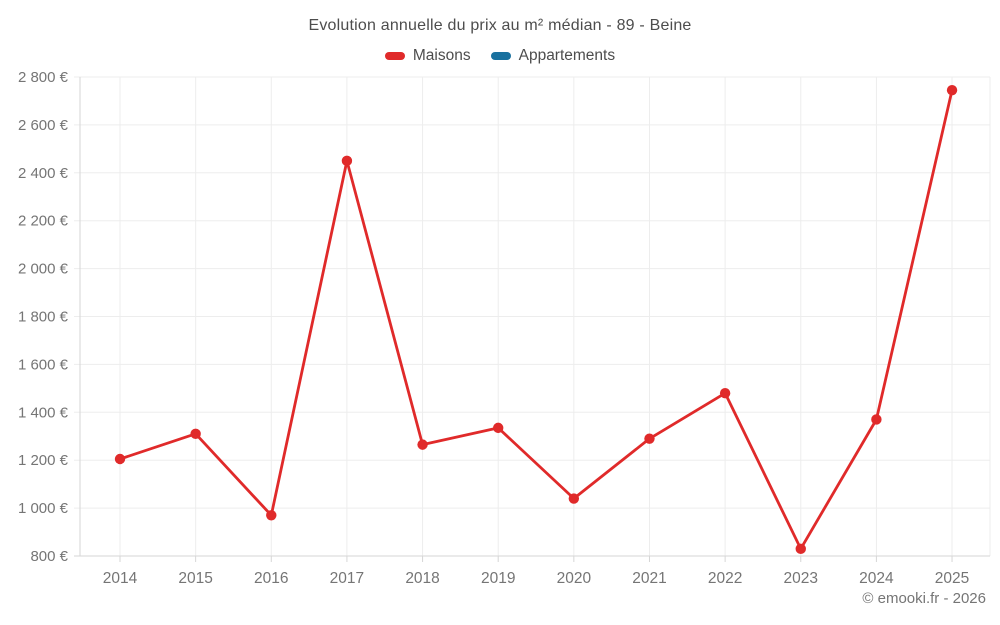 This screenshot has height=625, width=1000. Describe the element at coordinates (271, 515) in the screenshot. I see `maisons-data-point-2016` at that location.